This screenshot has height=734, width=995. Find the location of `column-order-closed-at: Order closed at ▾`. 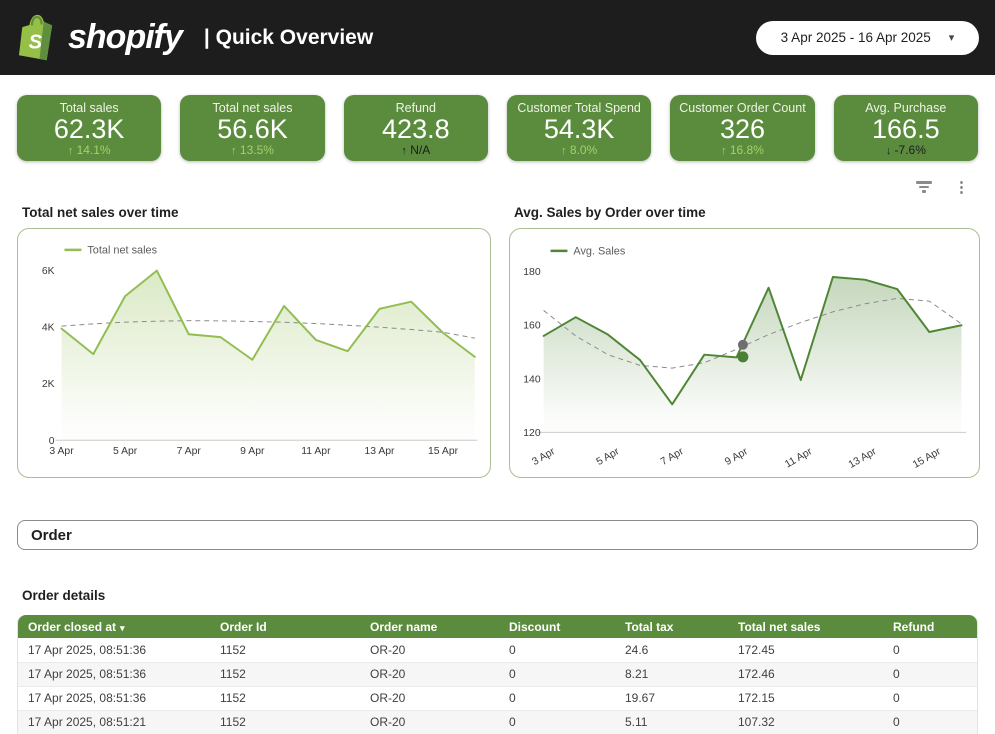

column-order-closed-at: Order closed at ▾ is located at coordinates (114, 626).